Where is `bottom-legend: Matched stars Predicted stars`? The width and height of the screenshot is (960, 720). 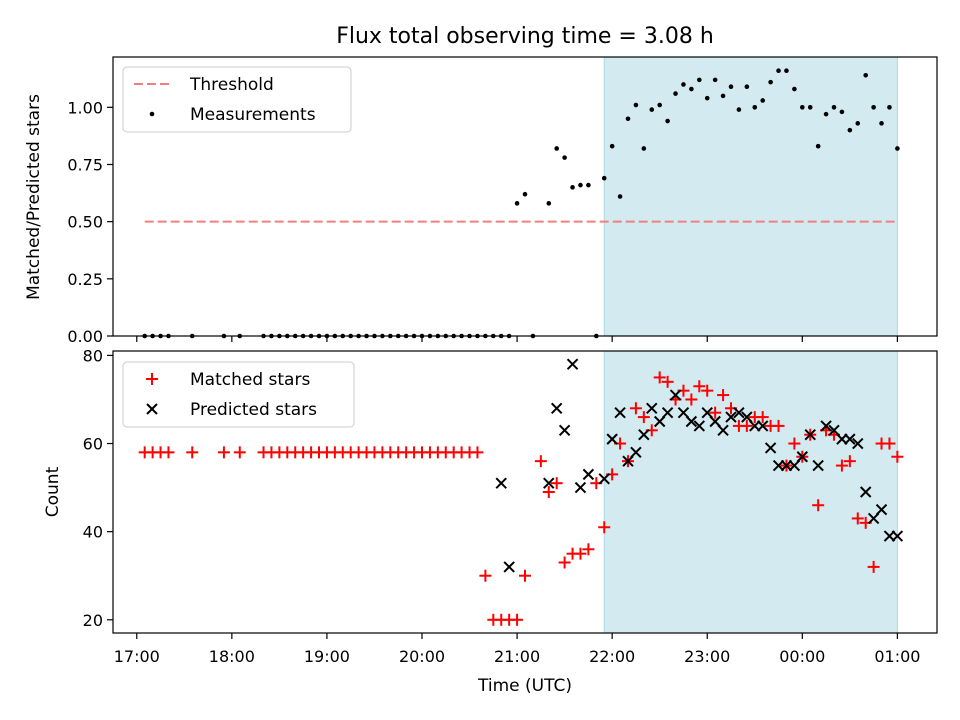 bottom-legend: Matched stars Predicted stars is located at coordinates (238, 394).